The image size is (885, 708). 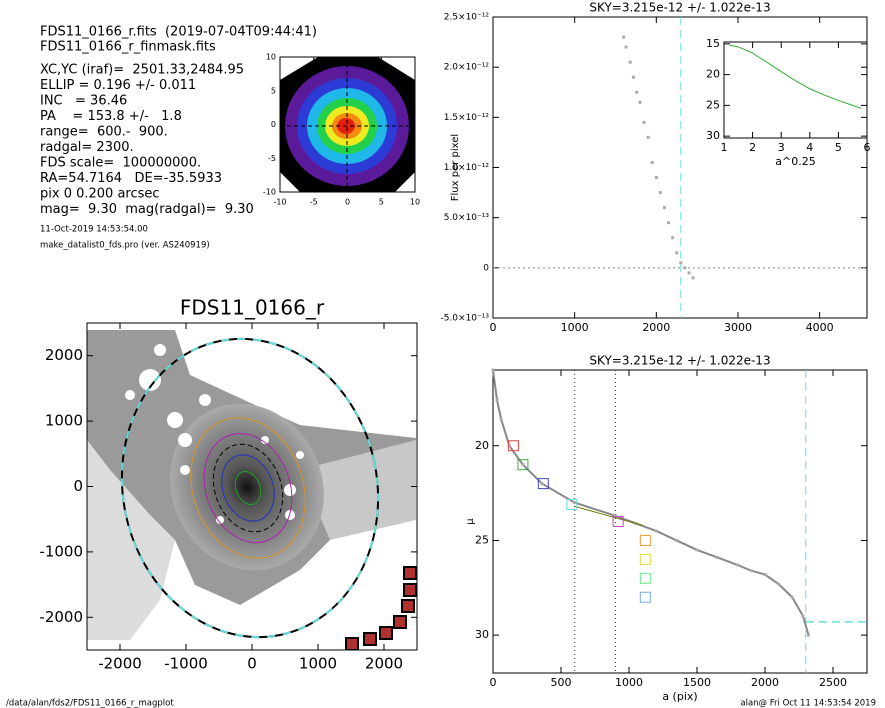 I want to click on y-tick-label: 15, so click(x=713, y=43).